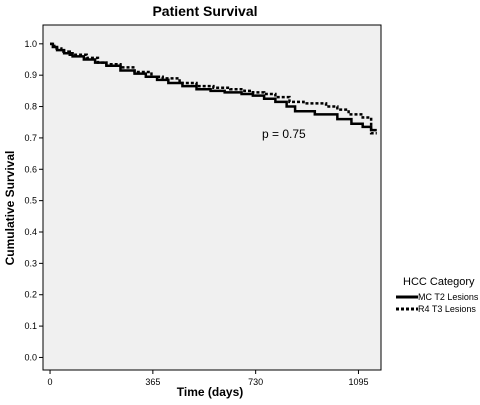  I want to click on y-tick-label: 0.5, so click(30, 201).